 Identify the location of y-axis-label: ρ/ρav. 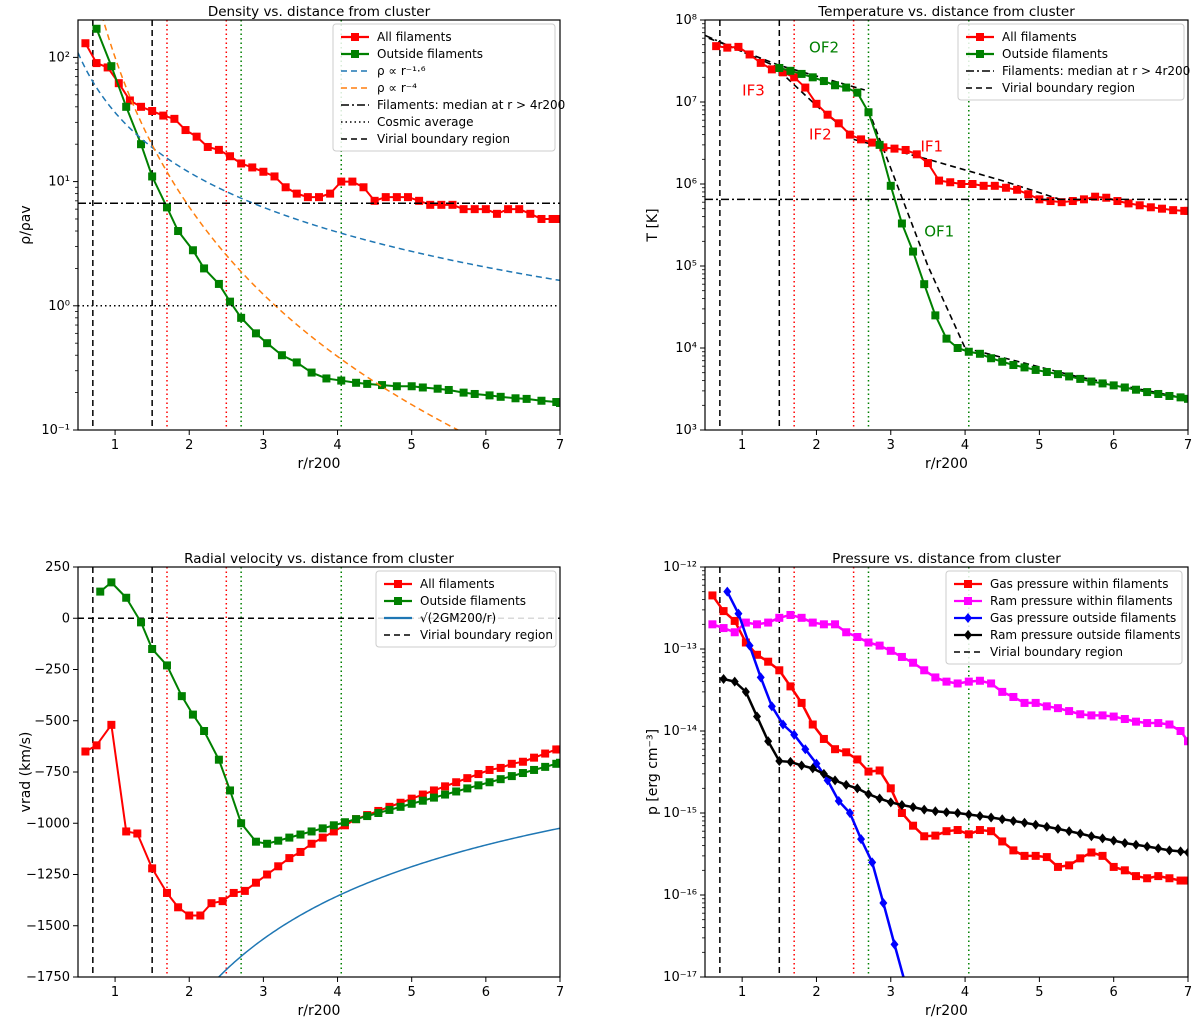
(26, 224).